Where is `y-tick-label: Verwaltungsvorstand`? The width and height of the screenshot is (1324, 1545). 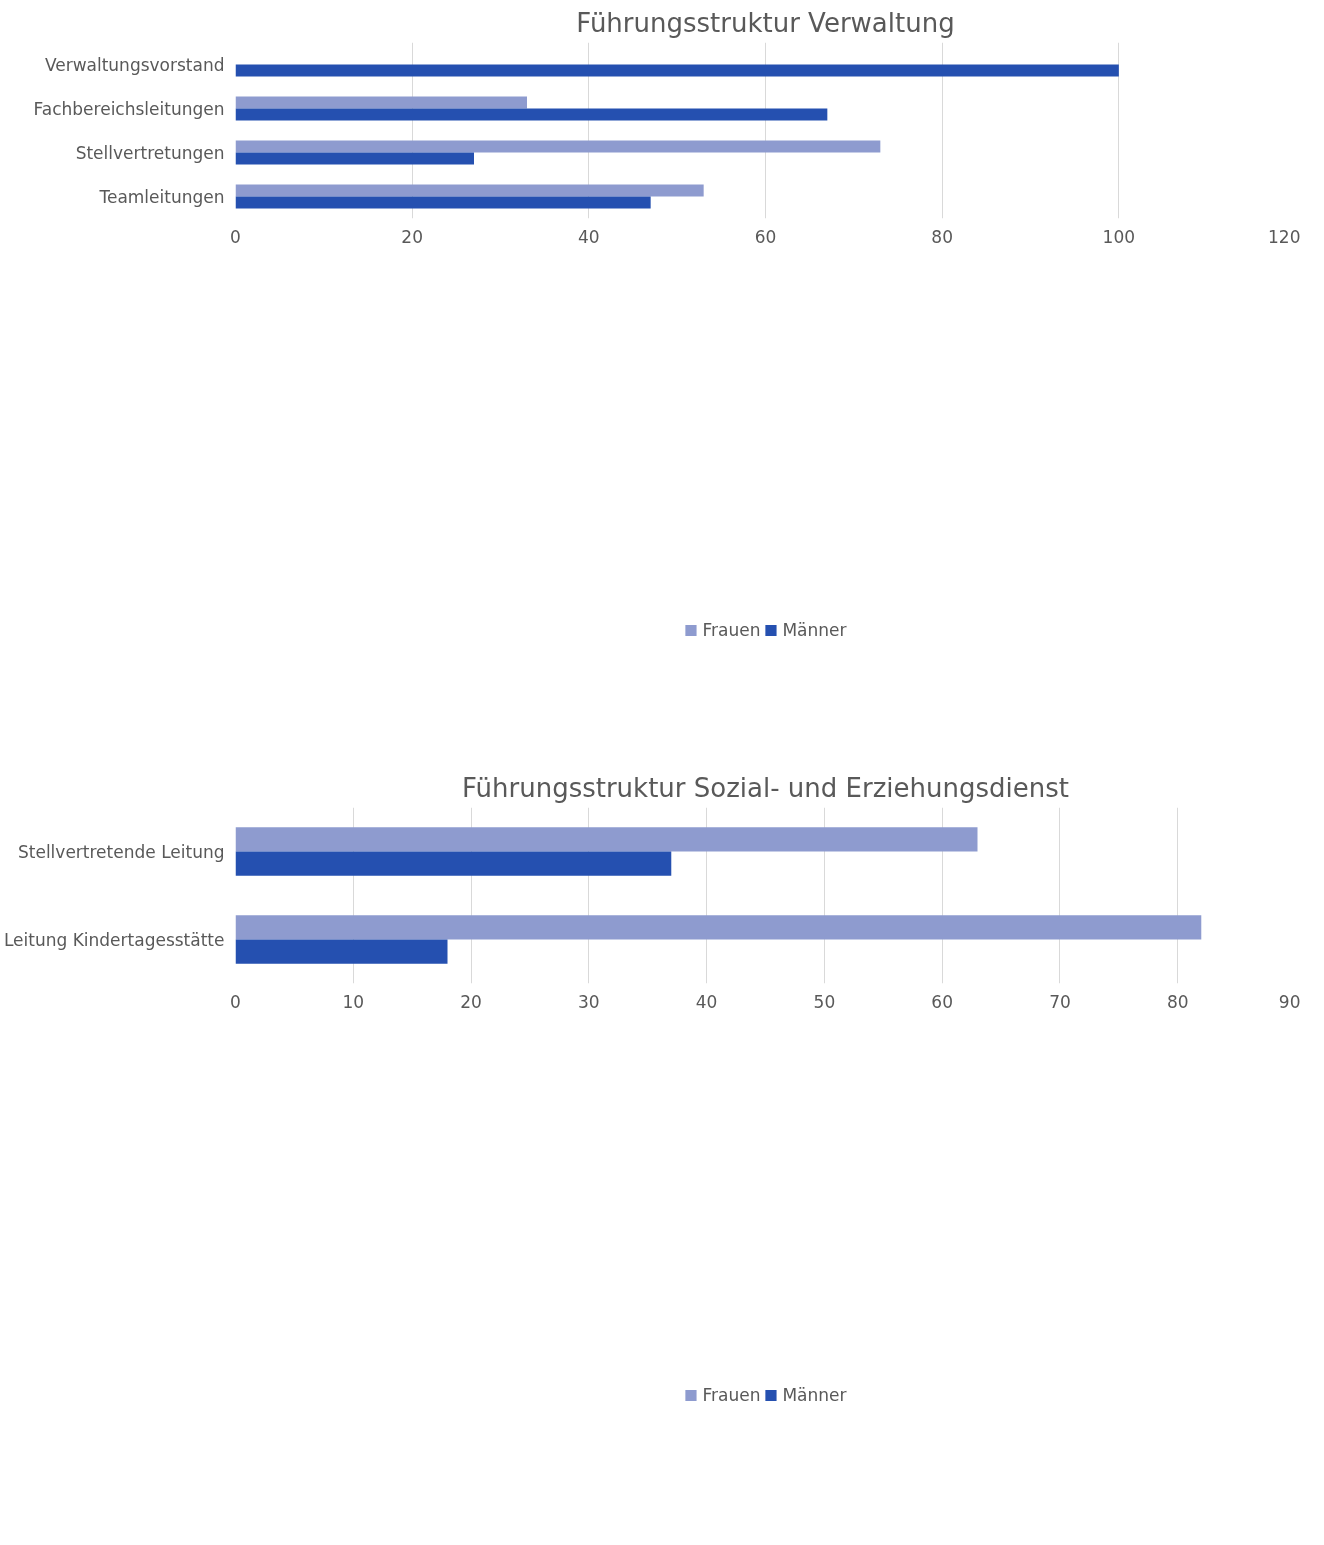
y-tick-label: Verwaltungsvorstand is located at coordinates (134, 64).